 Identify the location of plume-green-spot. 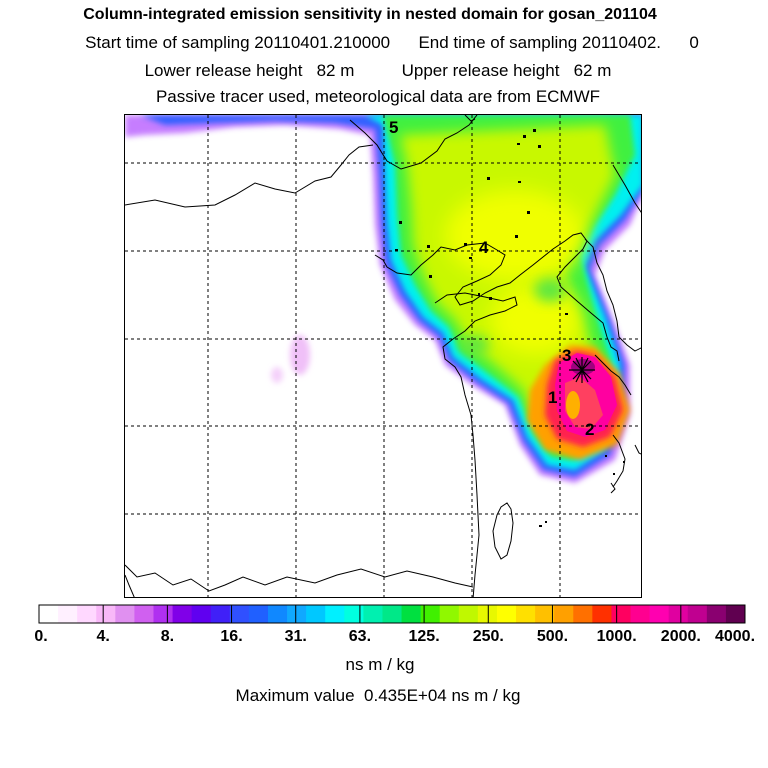
(550, 290).